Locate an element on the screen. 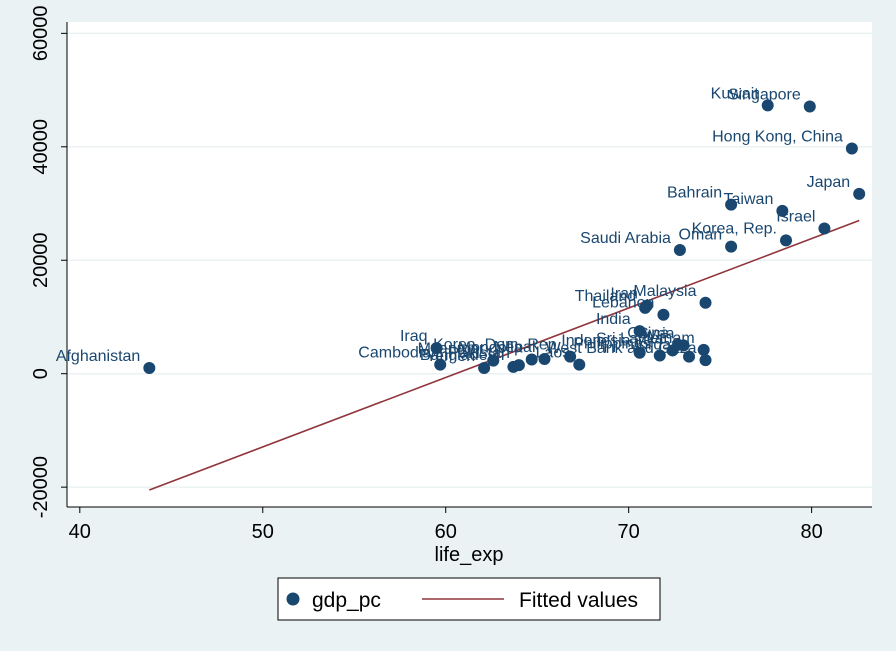 This screenshot has width=896, height=651. y-tick-label: 0 is located at coordinates (41, 373).